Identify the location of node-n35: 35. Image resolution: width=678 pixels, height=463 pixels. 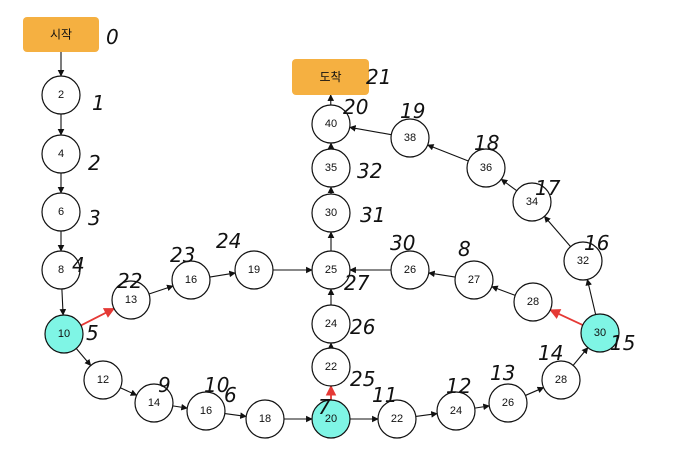
(331, 168).